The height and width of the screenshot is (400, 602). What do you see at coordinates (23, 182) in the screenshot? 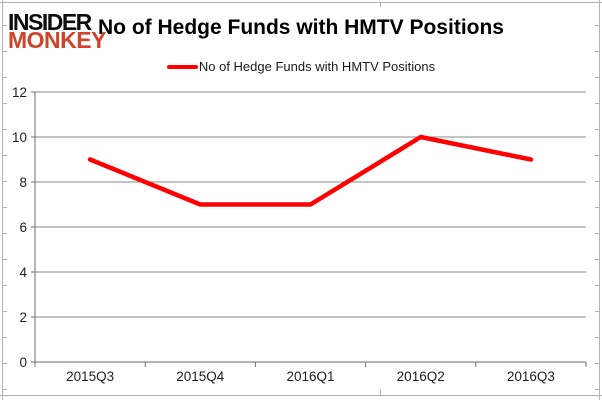
I see `y-axis-tick-label: 8` at bounding box center [23, 182].